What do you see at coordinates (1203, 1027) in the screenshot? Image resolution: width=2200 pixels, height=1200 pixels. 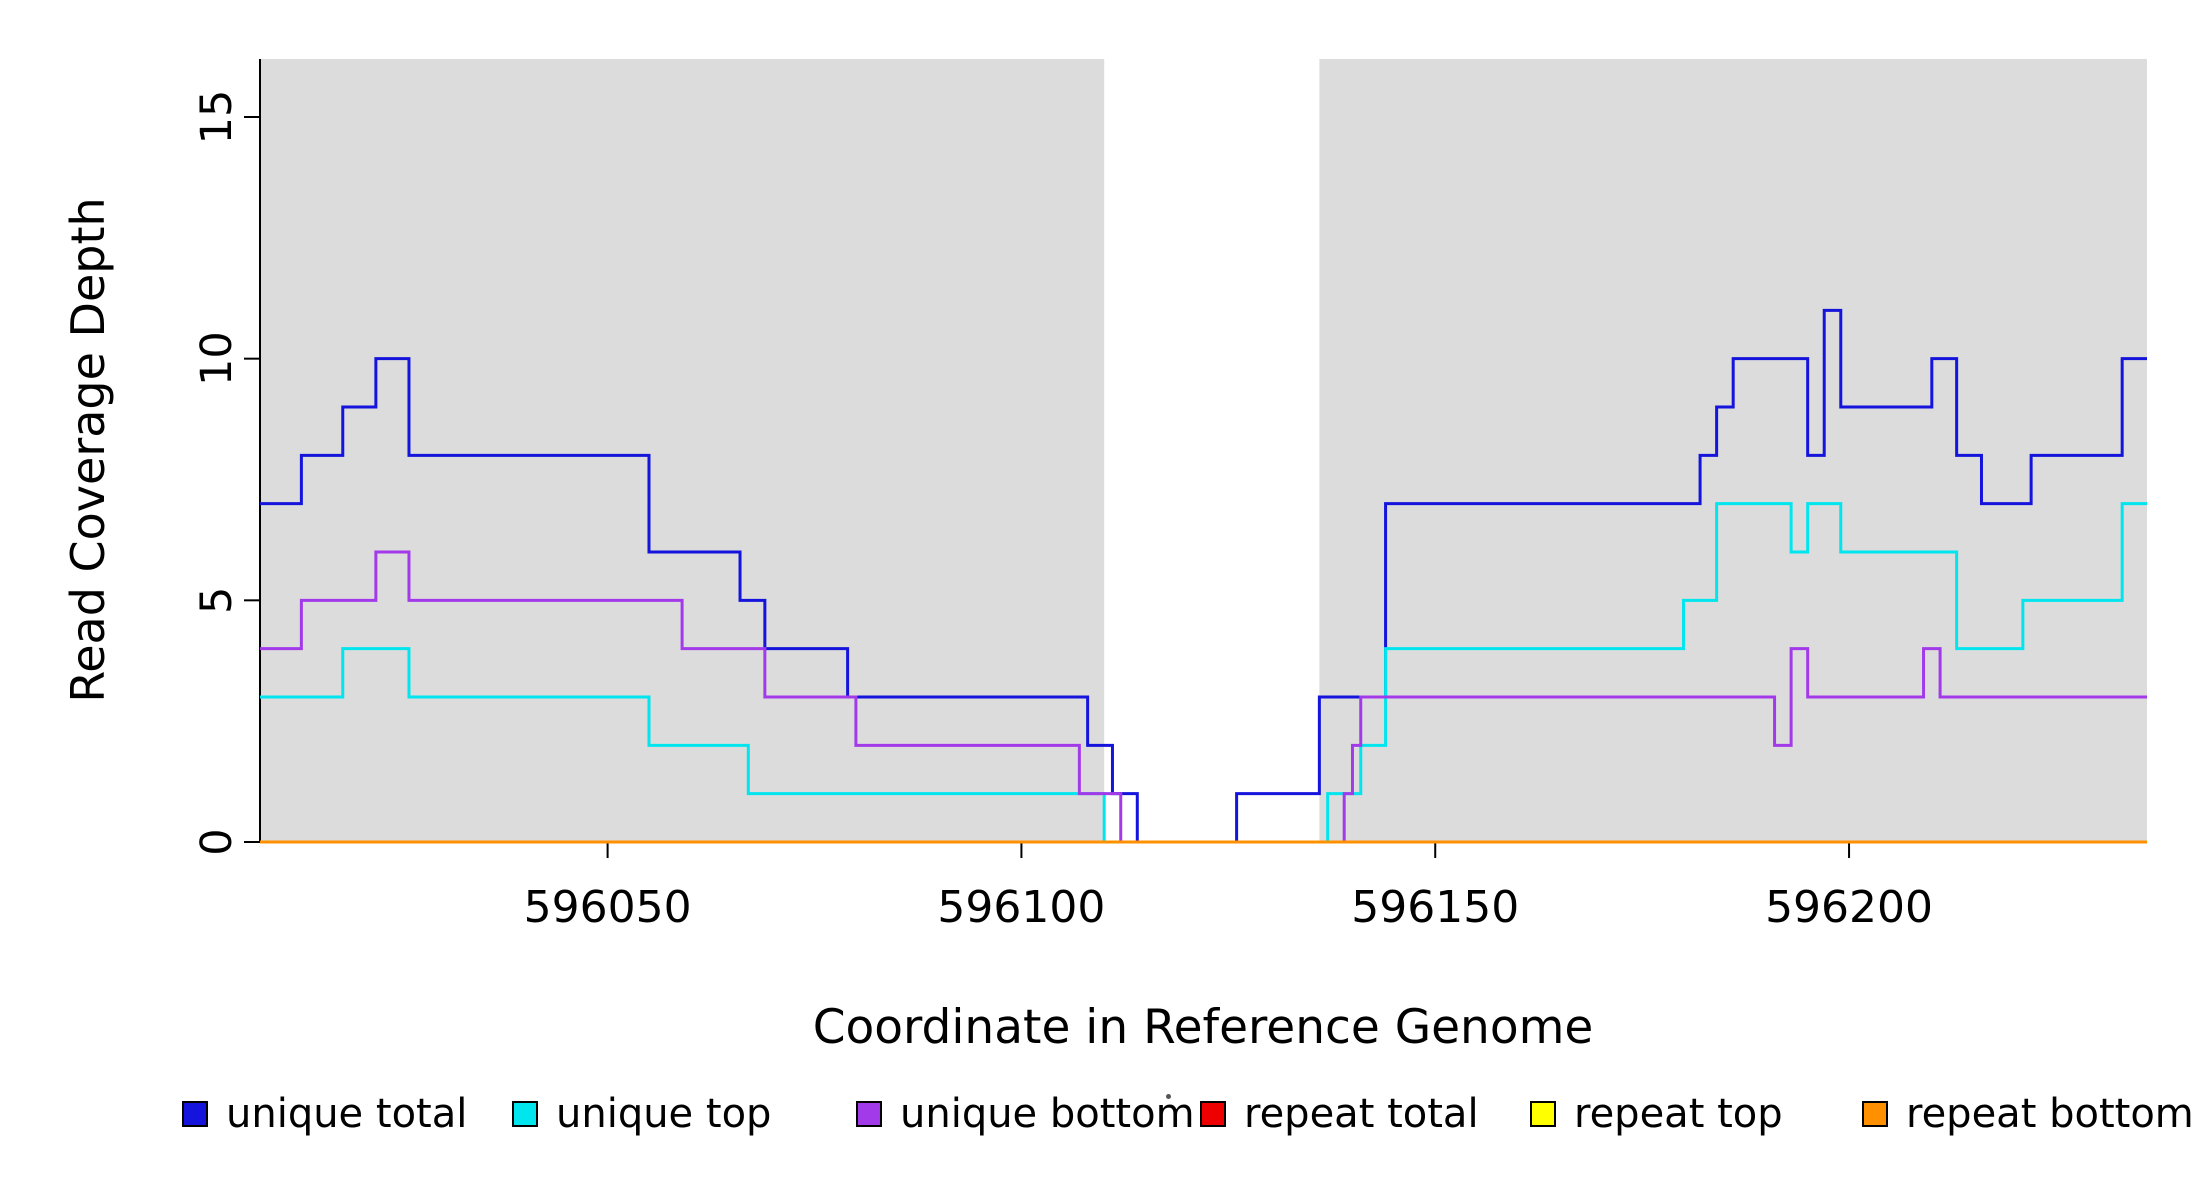 I see `x-axis-title: Coordinate in Reference Genome` at bounding box center [1203, 1027].